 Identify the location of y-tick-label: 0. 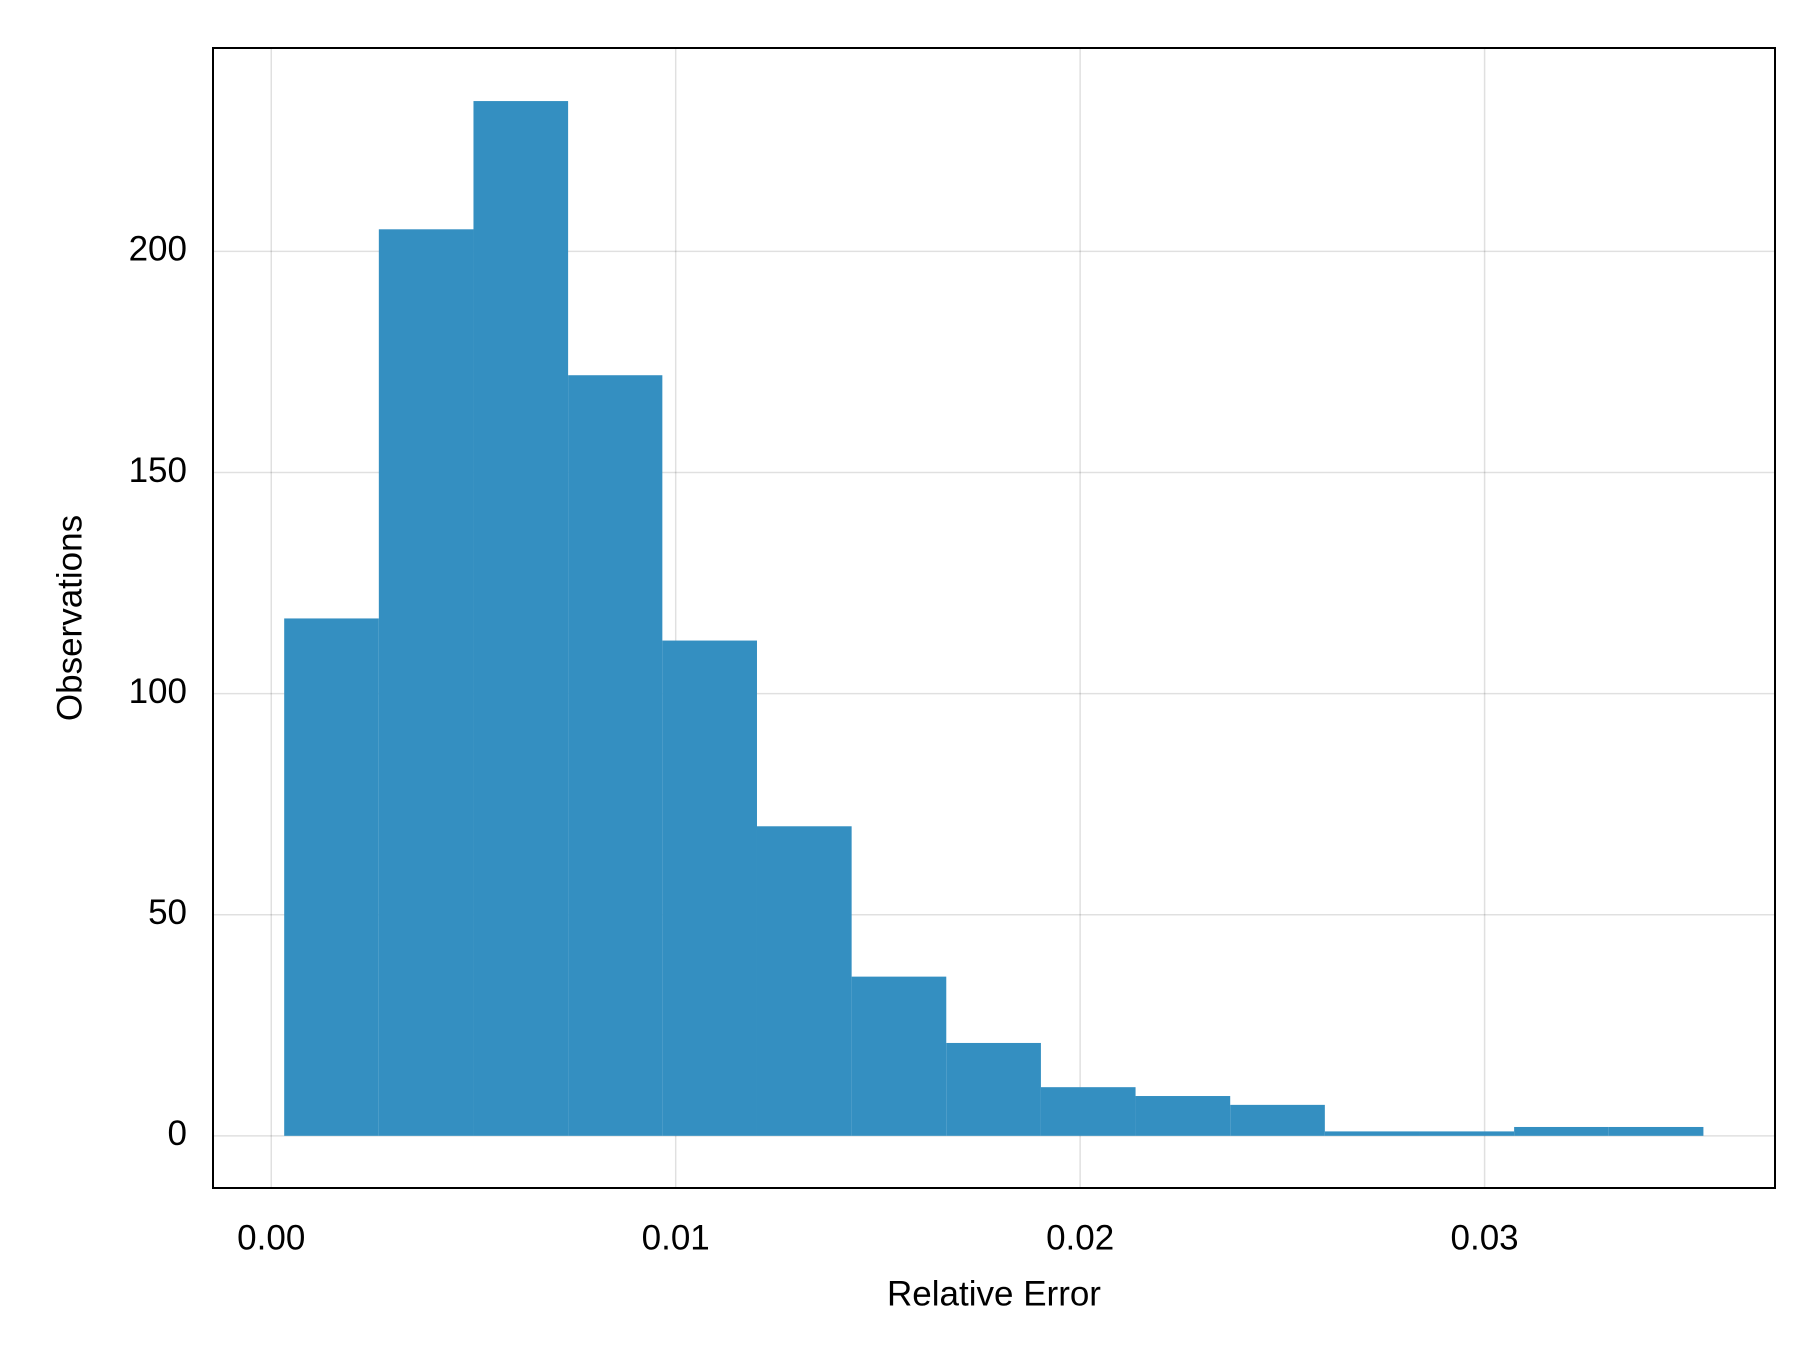
(177, 1133).